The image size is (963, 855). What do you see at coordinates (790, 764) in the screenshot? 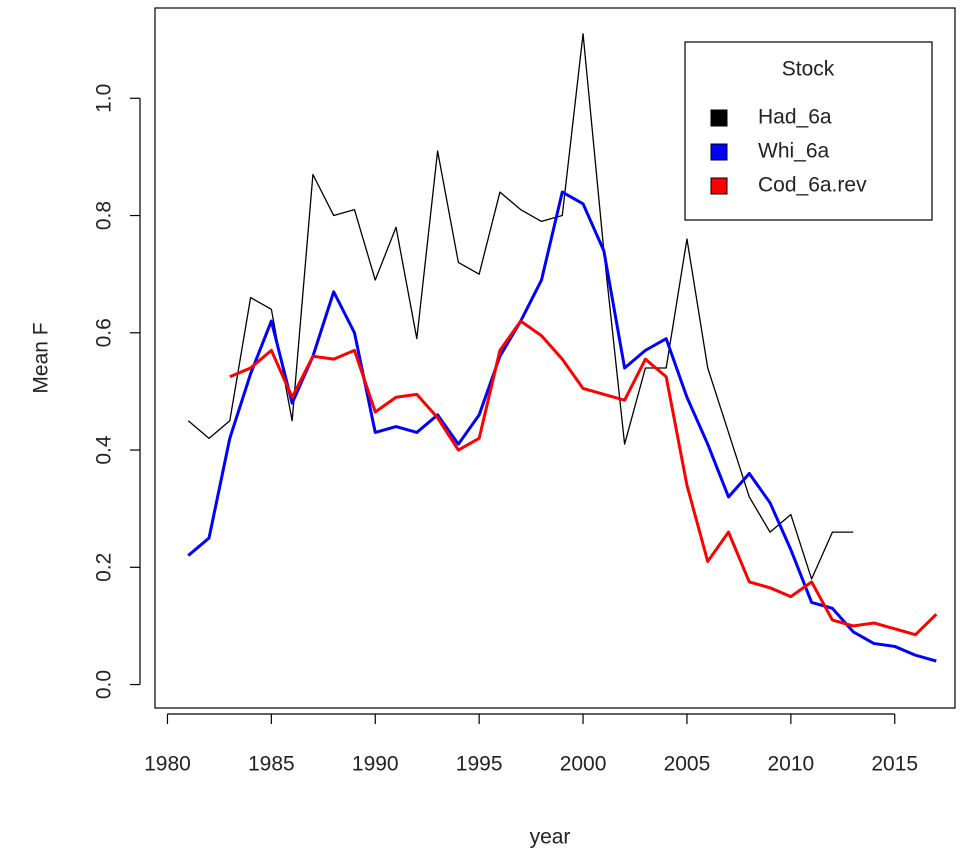
I see `x-tick-label: 2010` at bounding box center [790, 764].